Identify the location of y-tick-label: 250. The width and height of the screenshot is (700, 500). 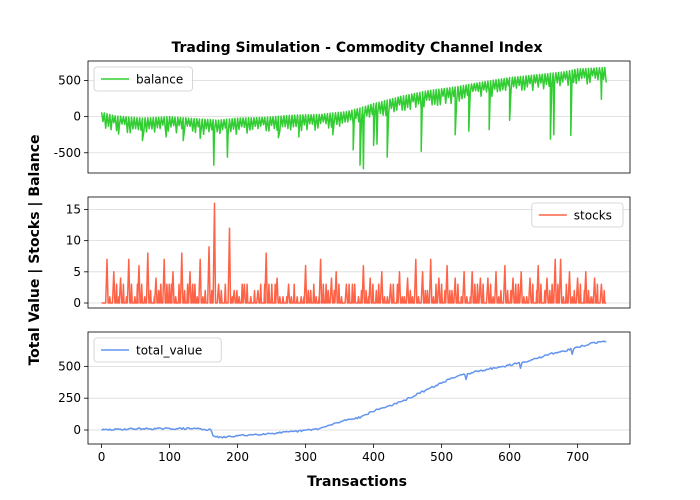
(69, 398).